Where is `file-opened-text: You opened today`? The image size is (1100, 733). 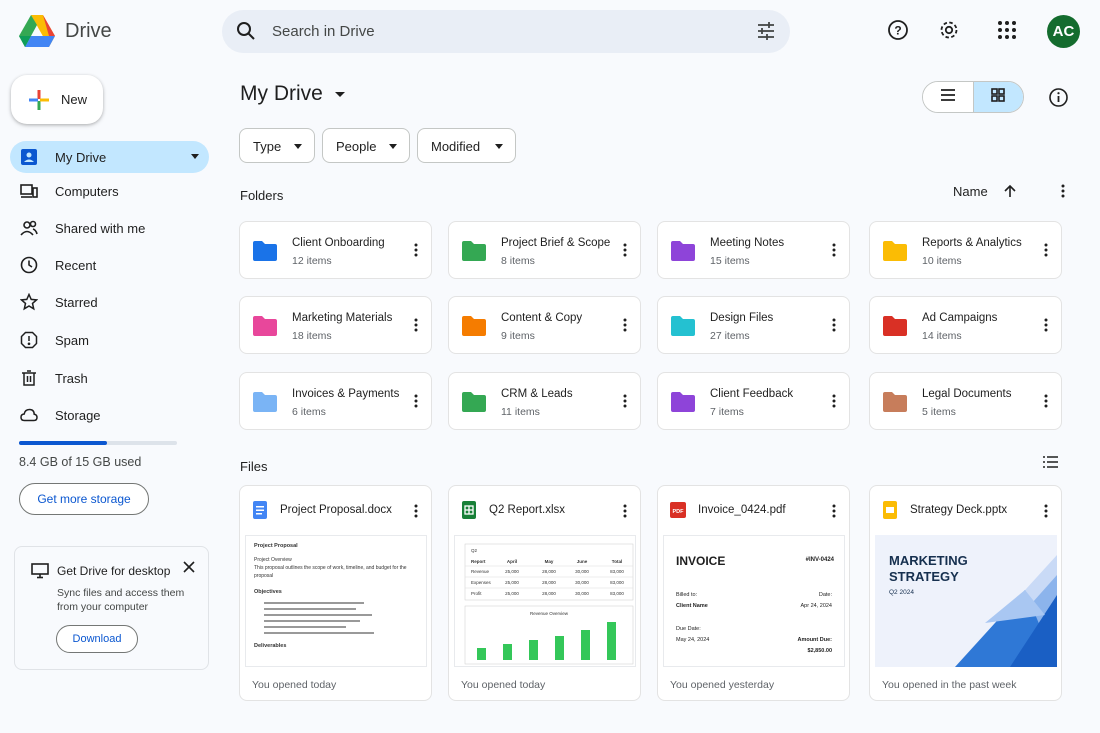
file-opened-text: You opened today is located at coordinates (503, 685).